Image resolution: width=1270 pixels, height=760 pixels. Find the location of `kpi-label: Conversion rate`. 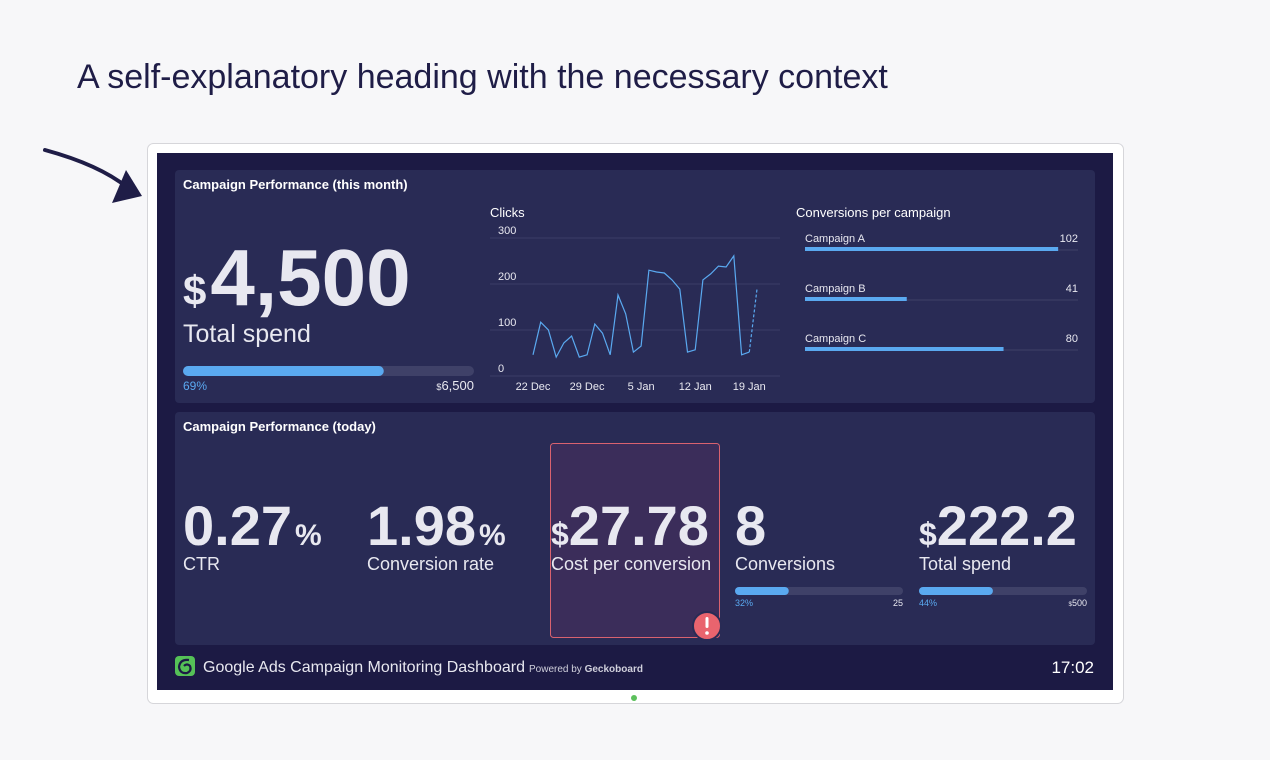

kpi-label: Conversion rate is located at coordinates (430, 564).